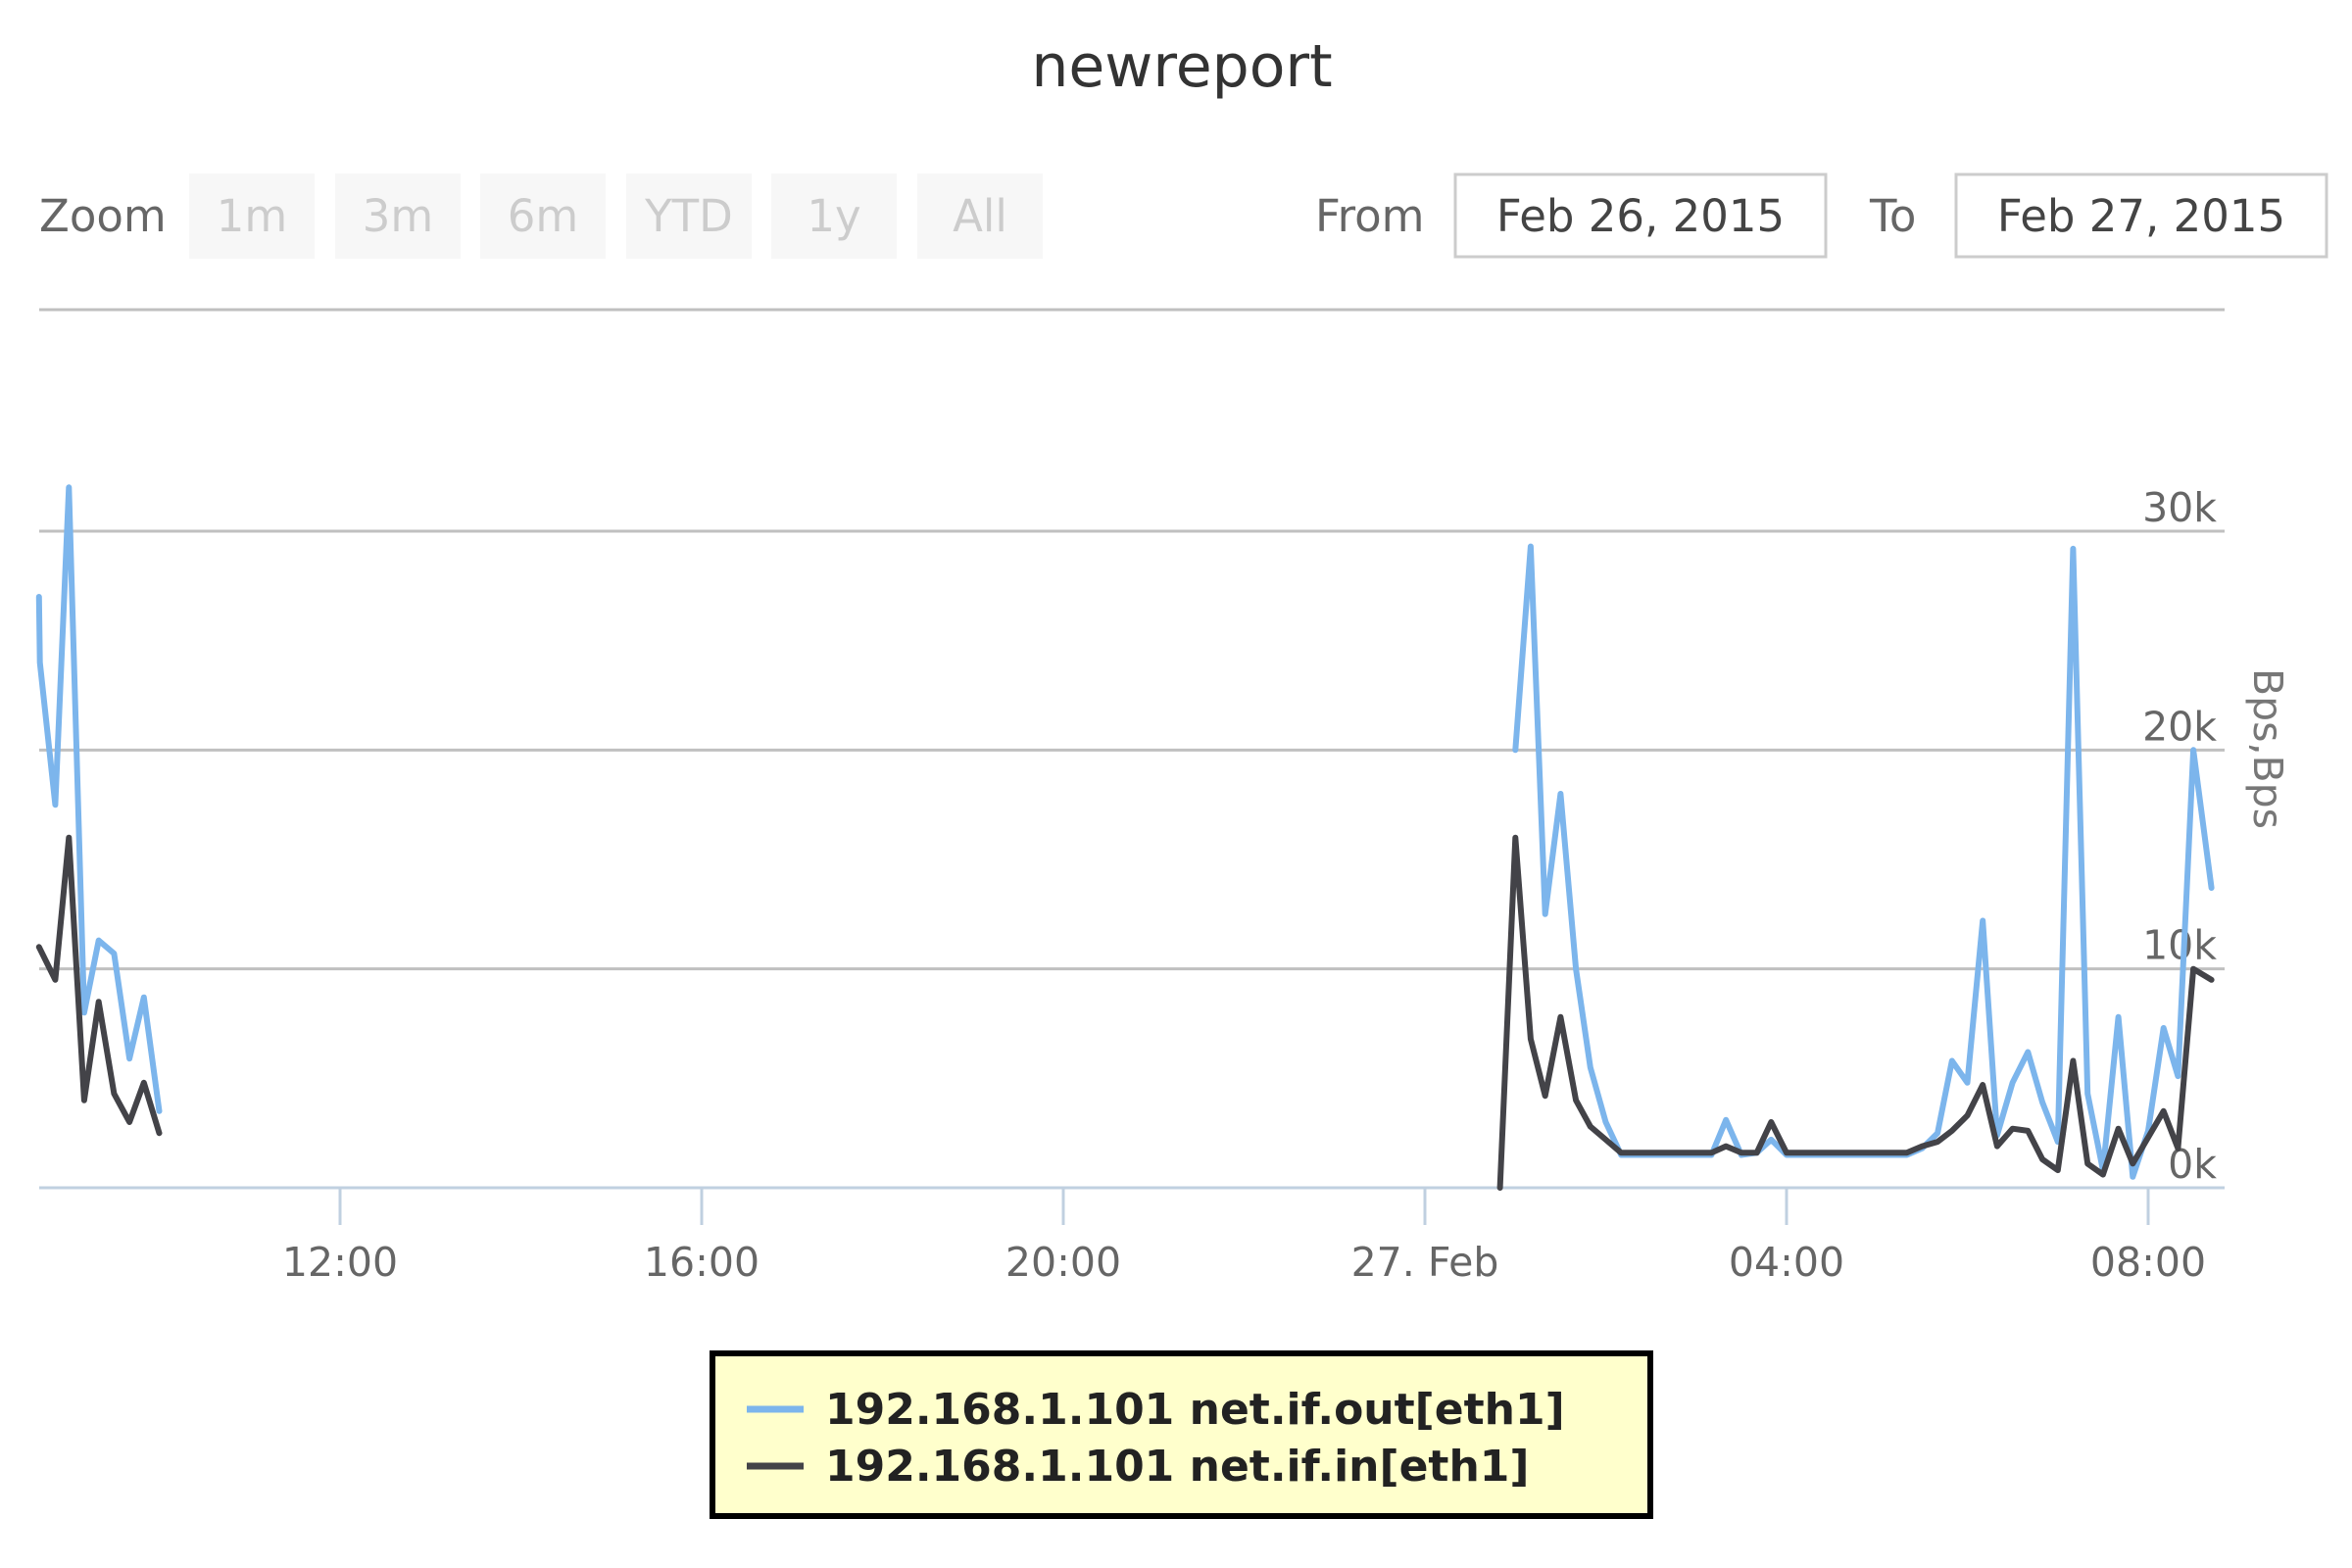 This screenshot has height=1568, width=2352. What do you see at coordinates (340, 1262) in the screenshot?
I see `x-tick-label: 12:00` at bounding box center [340, 1262].